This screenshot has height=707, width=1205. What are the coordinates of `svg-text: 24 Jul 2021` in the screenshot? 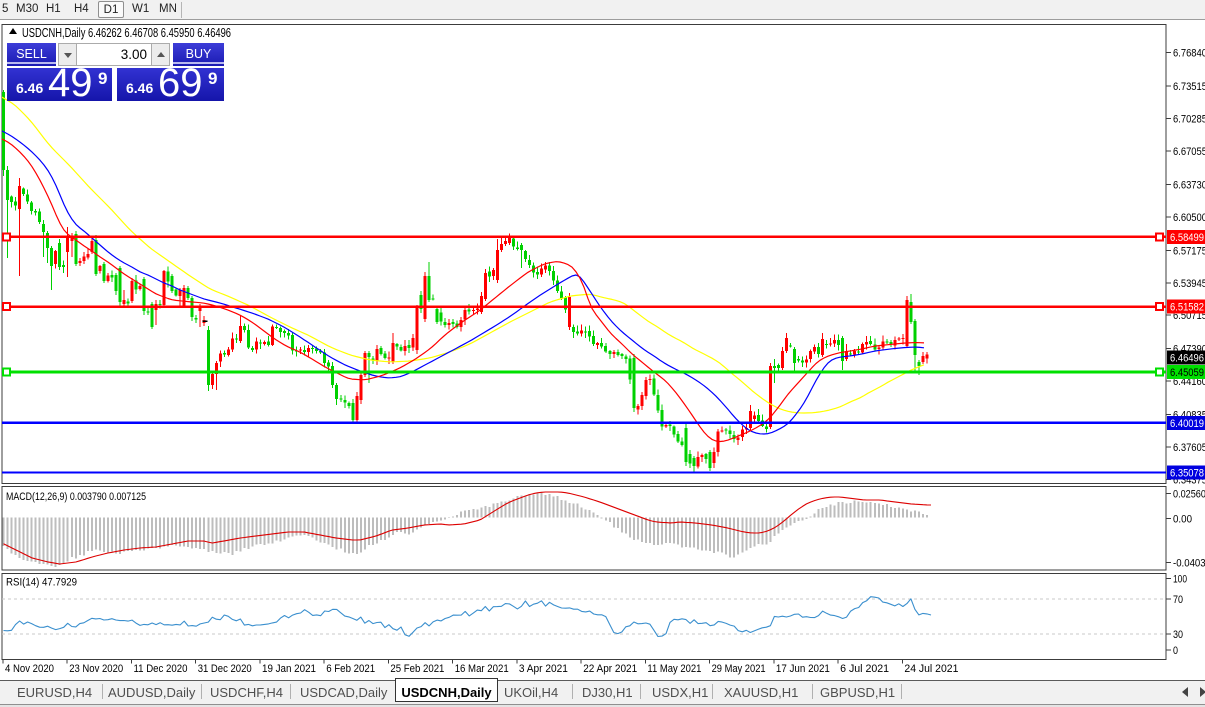 It's located at (931, 669).